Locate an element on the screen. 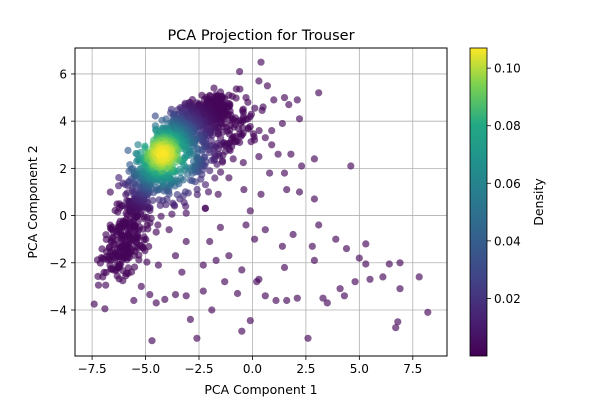 This screenshot has height=405, width=600. chart-title: PCA Projection for Trouser is located at coordinates (260, 36).